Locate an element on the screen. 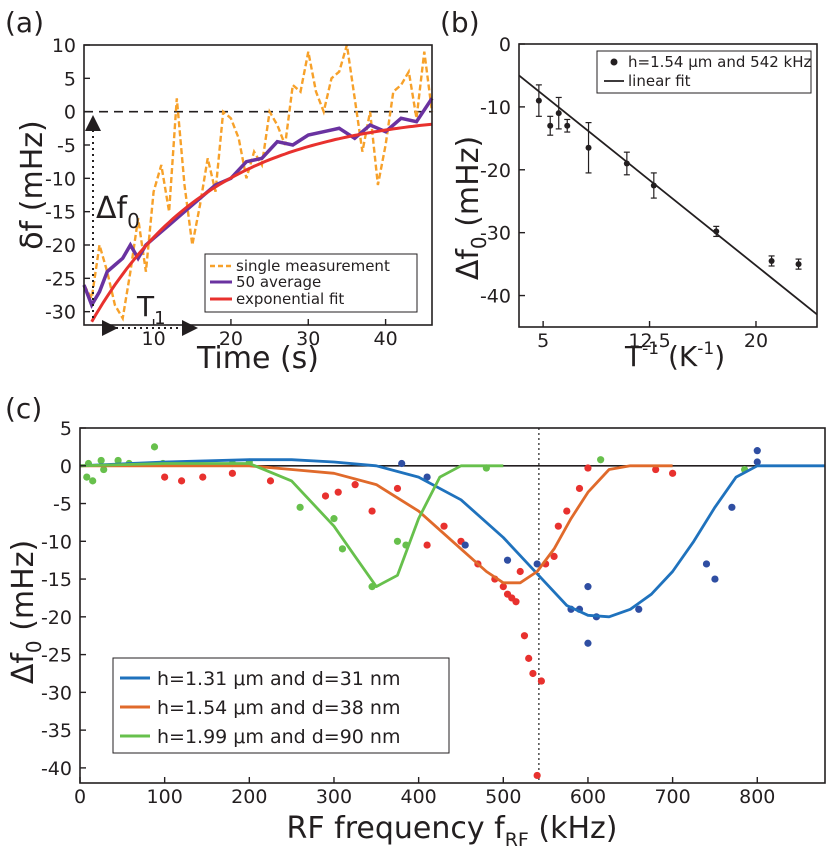 This screenshot has width=830, height=847. panel-b-frame is located at coordinates (668, 185).